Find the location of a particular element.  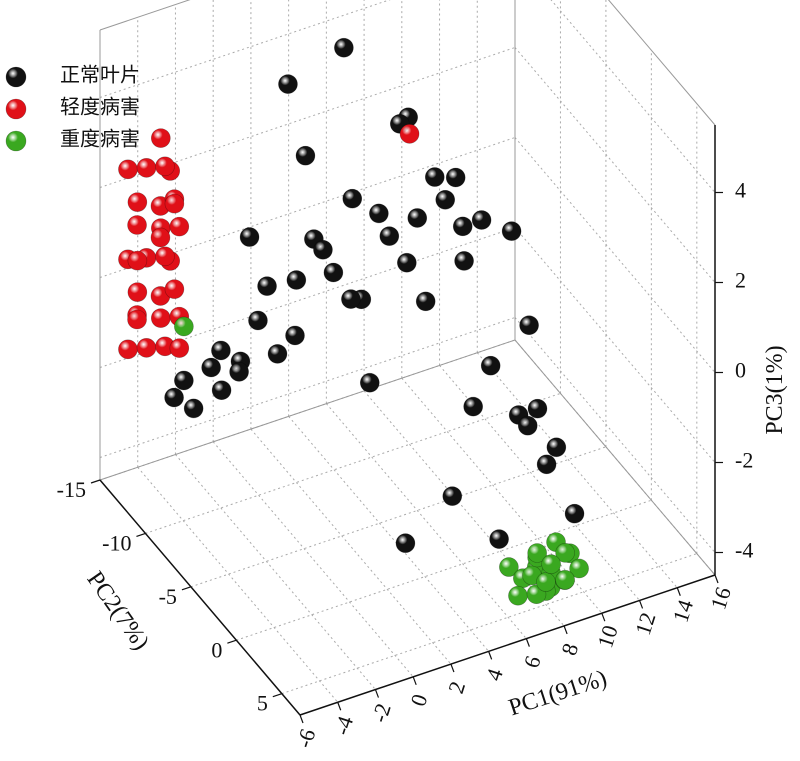

x-tick-label: 4 is located at coordinates (494, 675).